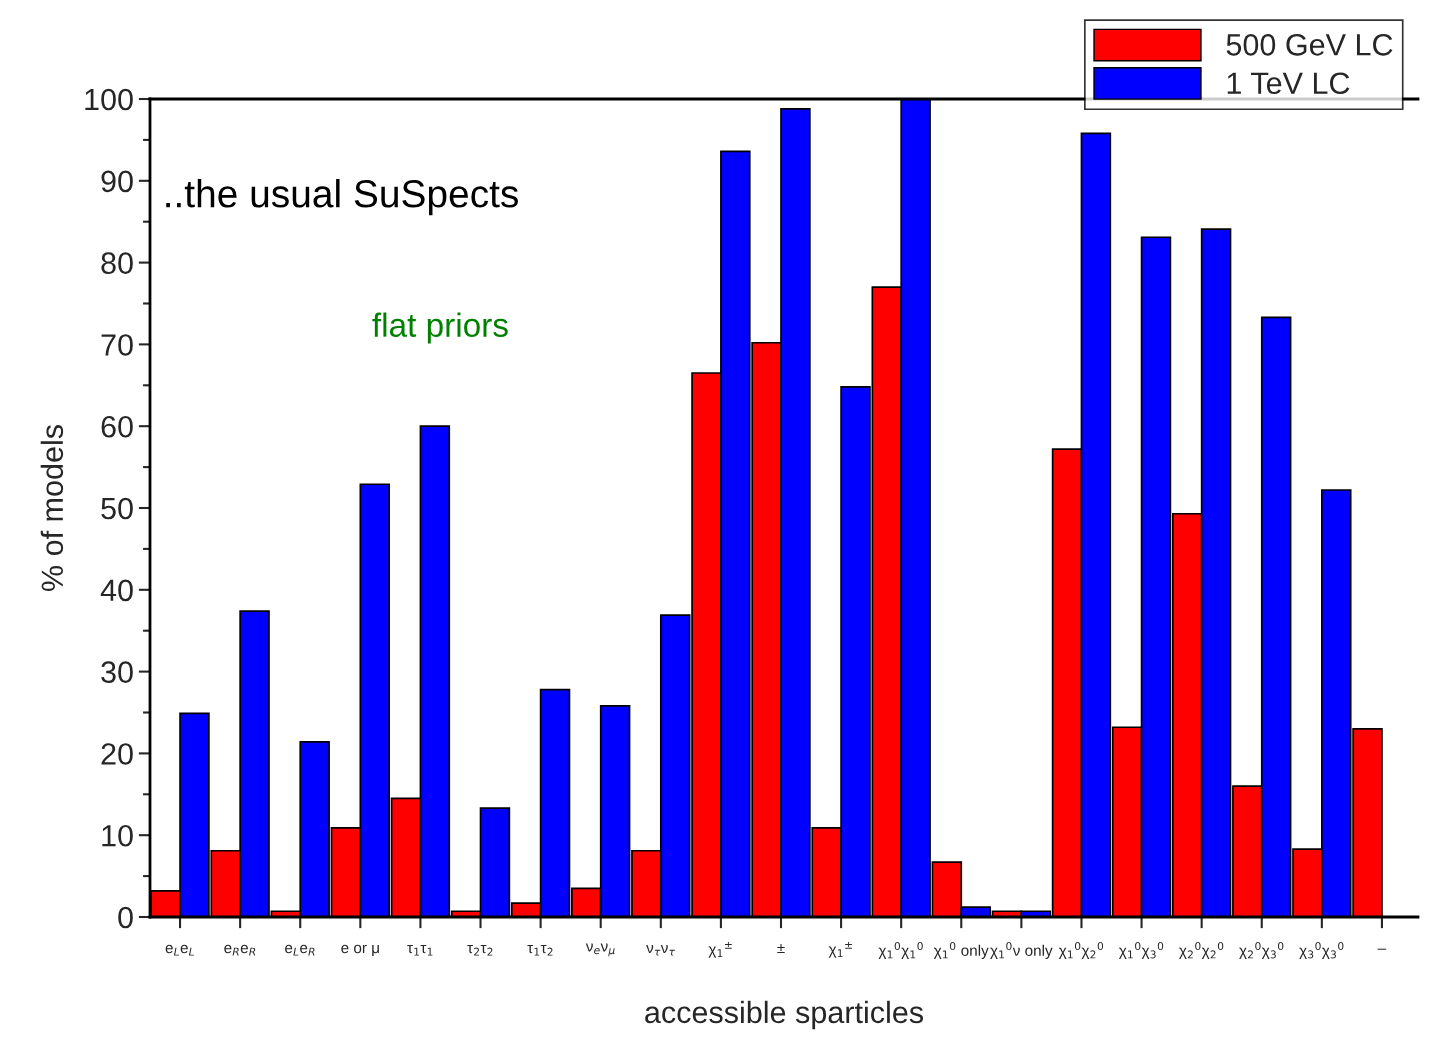 This screenshot has height=1048, width=1432. Describe the element at coordinates (117, 672) in the screenshot. I see `y-tick-label: 30` at that location.